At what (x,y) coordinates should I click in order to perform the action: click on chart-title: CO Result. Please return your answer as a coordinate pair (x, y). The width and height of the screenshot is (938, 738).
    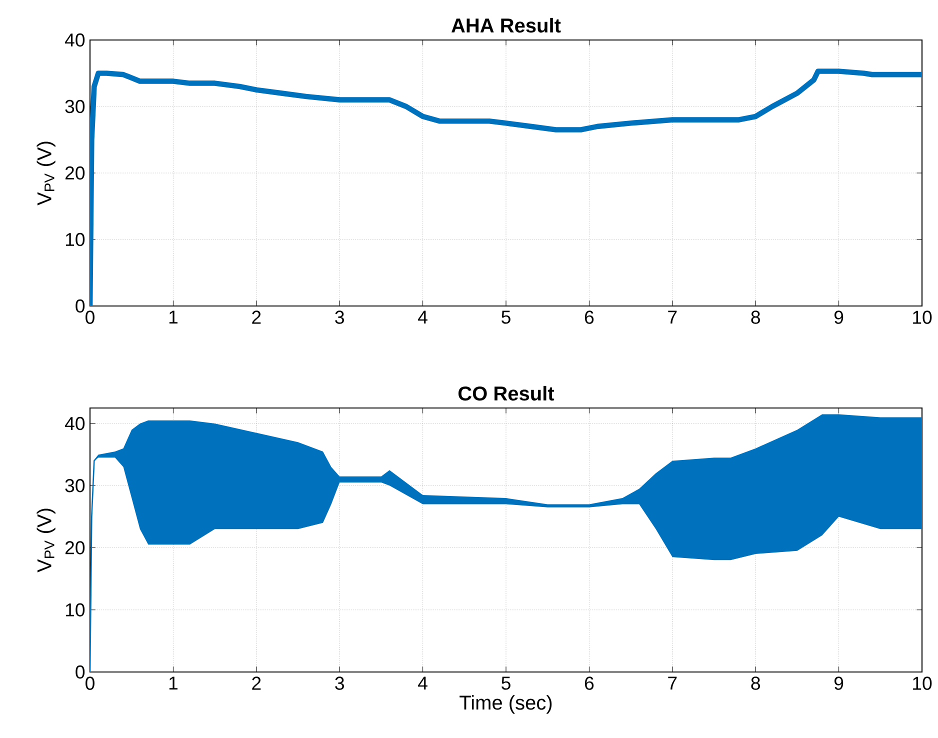
    Looking at the image, I should click on (506, 393).